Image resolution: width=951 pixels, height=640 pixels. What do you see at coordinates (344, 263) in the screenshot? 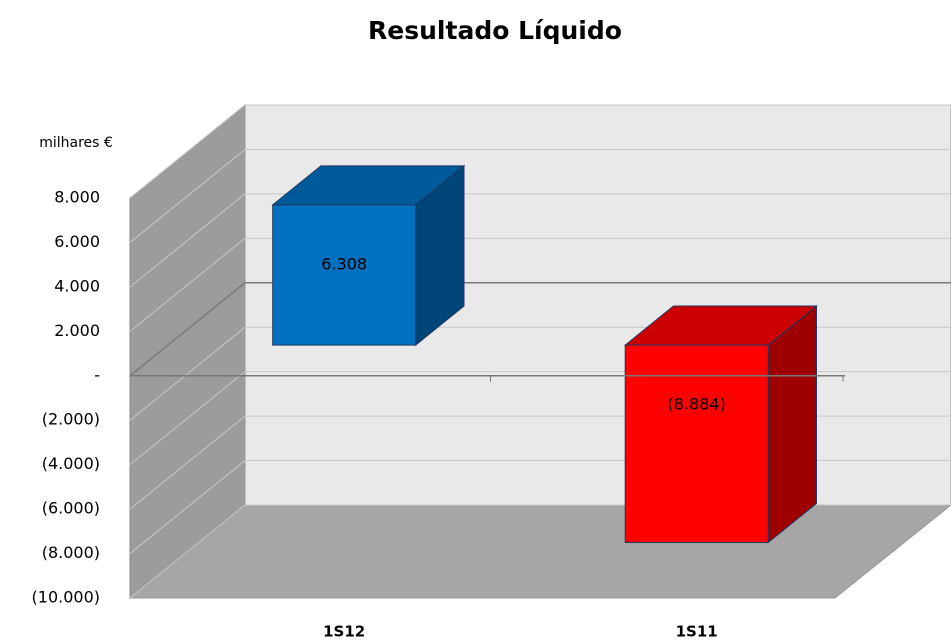
I see `value-label: 6.308` at bounding box center [344, 263].